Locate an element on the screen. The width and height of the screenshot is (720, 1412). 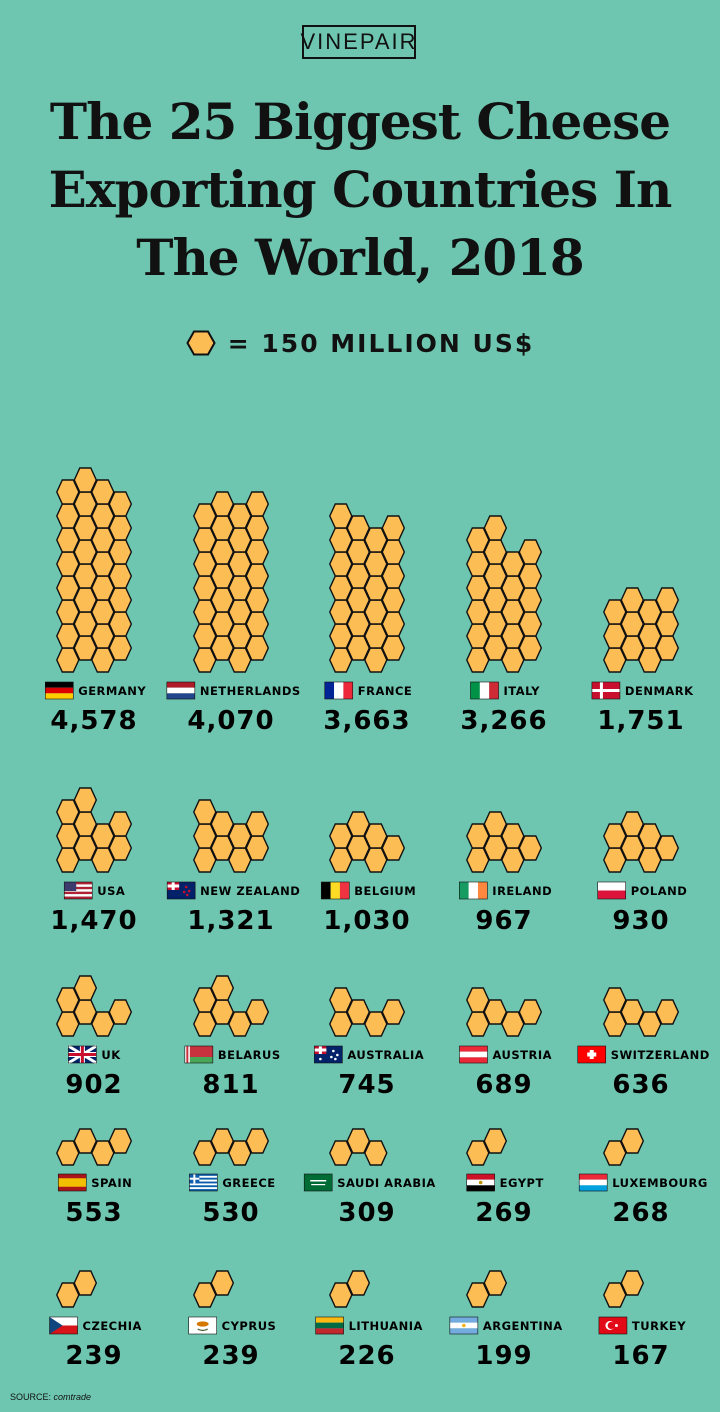
country-name: BELARUS is located at coordinates (249, 1055).